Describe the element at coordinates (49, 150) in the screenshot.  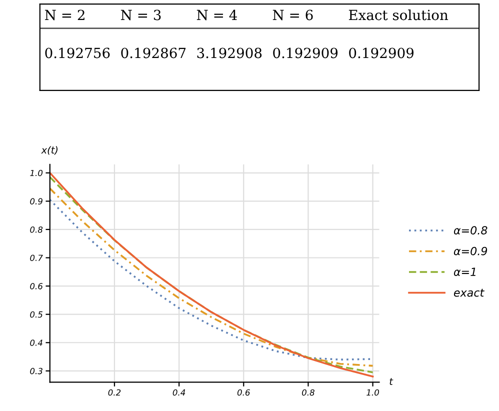
I see `y-axis-title: x(t)` at that location.